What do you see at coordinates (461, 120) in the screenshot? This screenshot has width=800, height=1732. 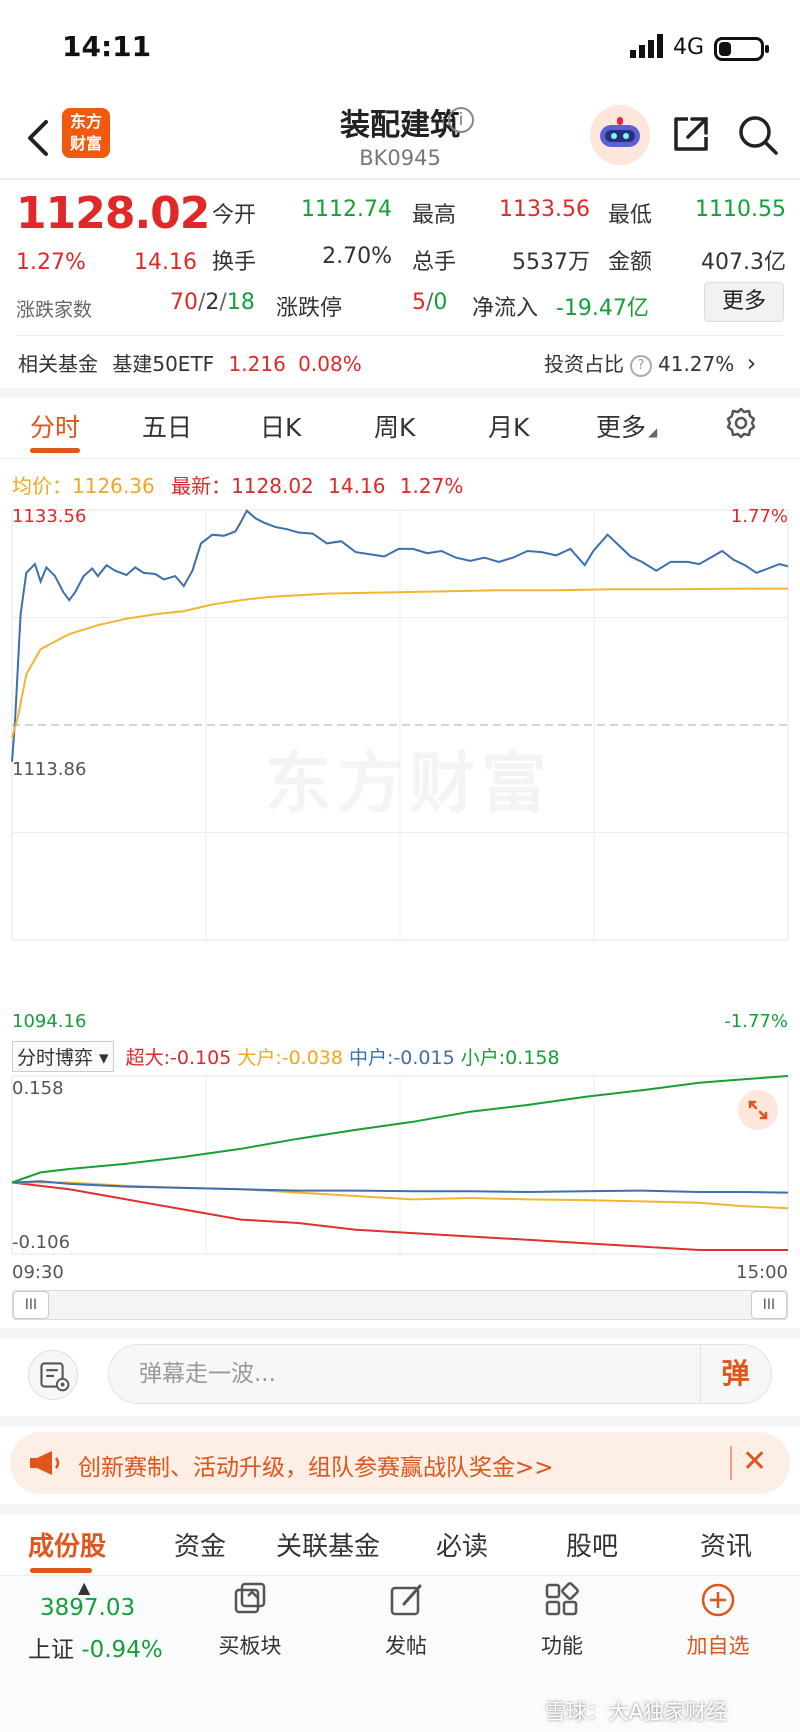 I see `info-icon: i` at bounding box center [461, 120].